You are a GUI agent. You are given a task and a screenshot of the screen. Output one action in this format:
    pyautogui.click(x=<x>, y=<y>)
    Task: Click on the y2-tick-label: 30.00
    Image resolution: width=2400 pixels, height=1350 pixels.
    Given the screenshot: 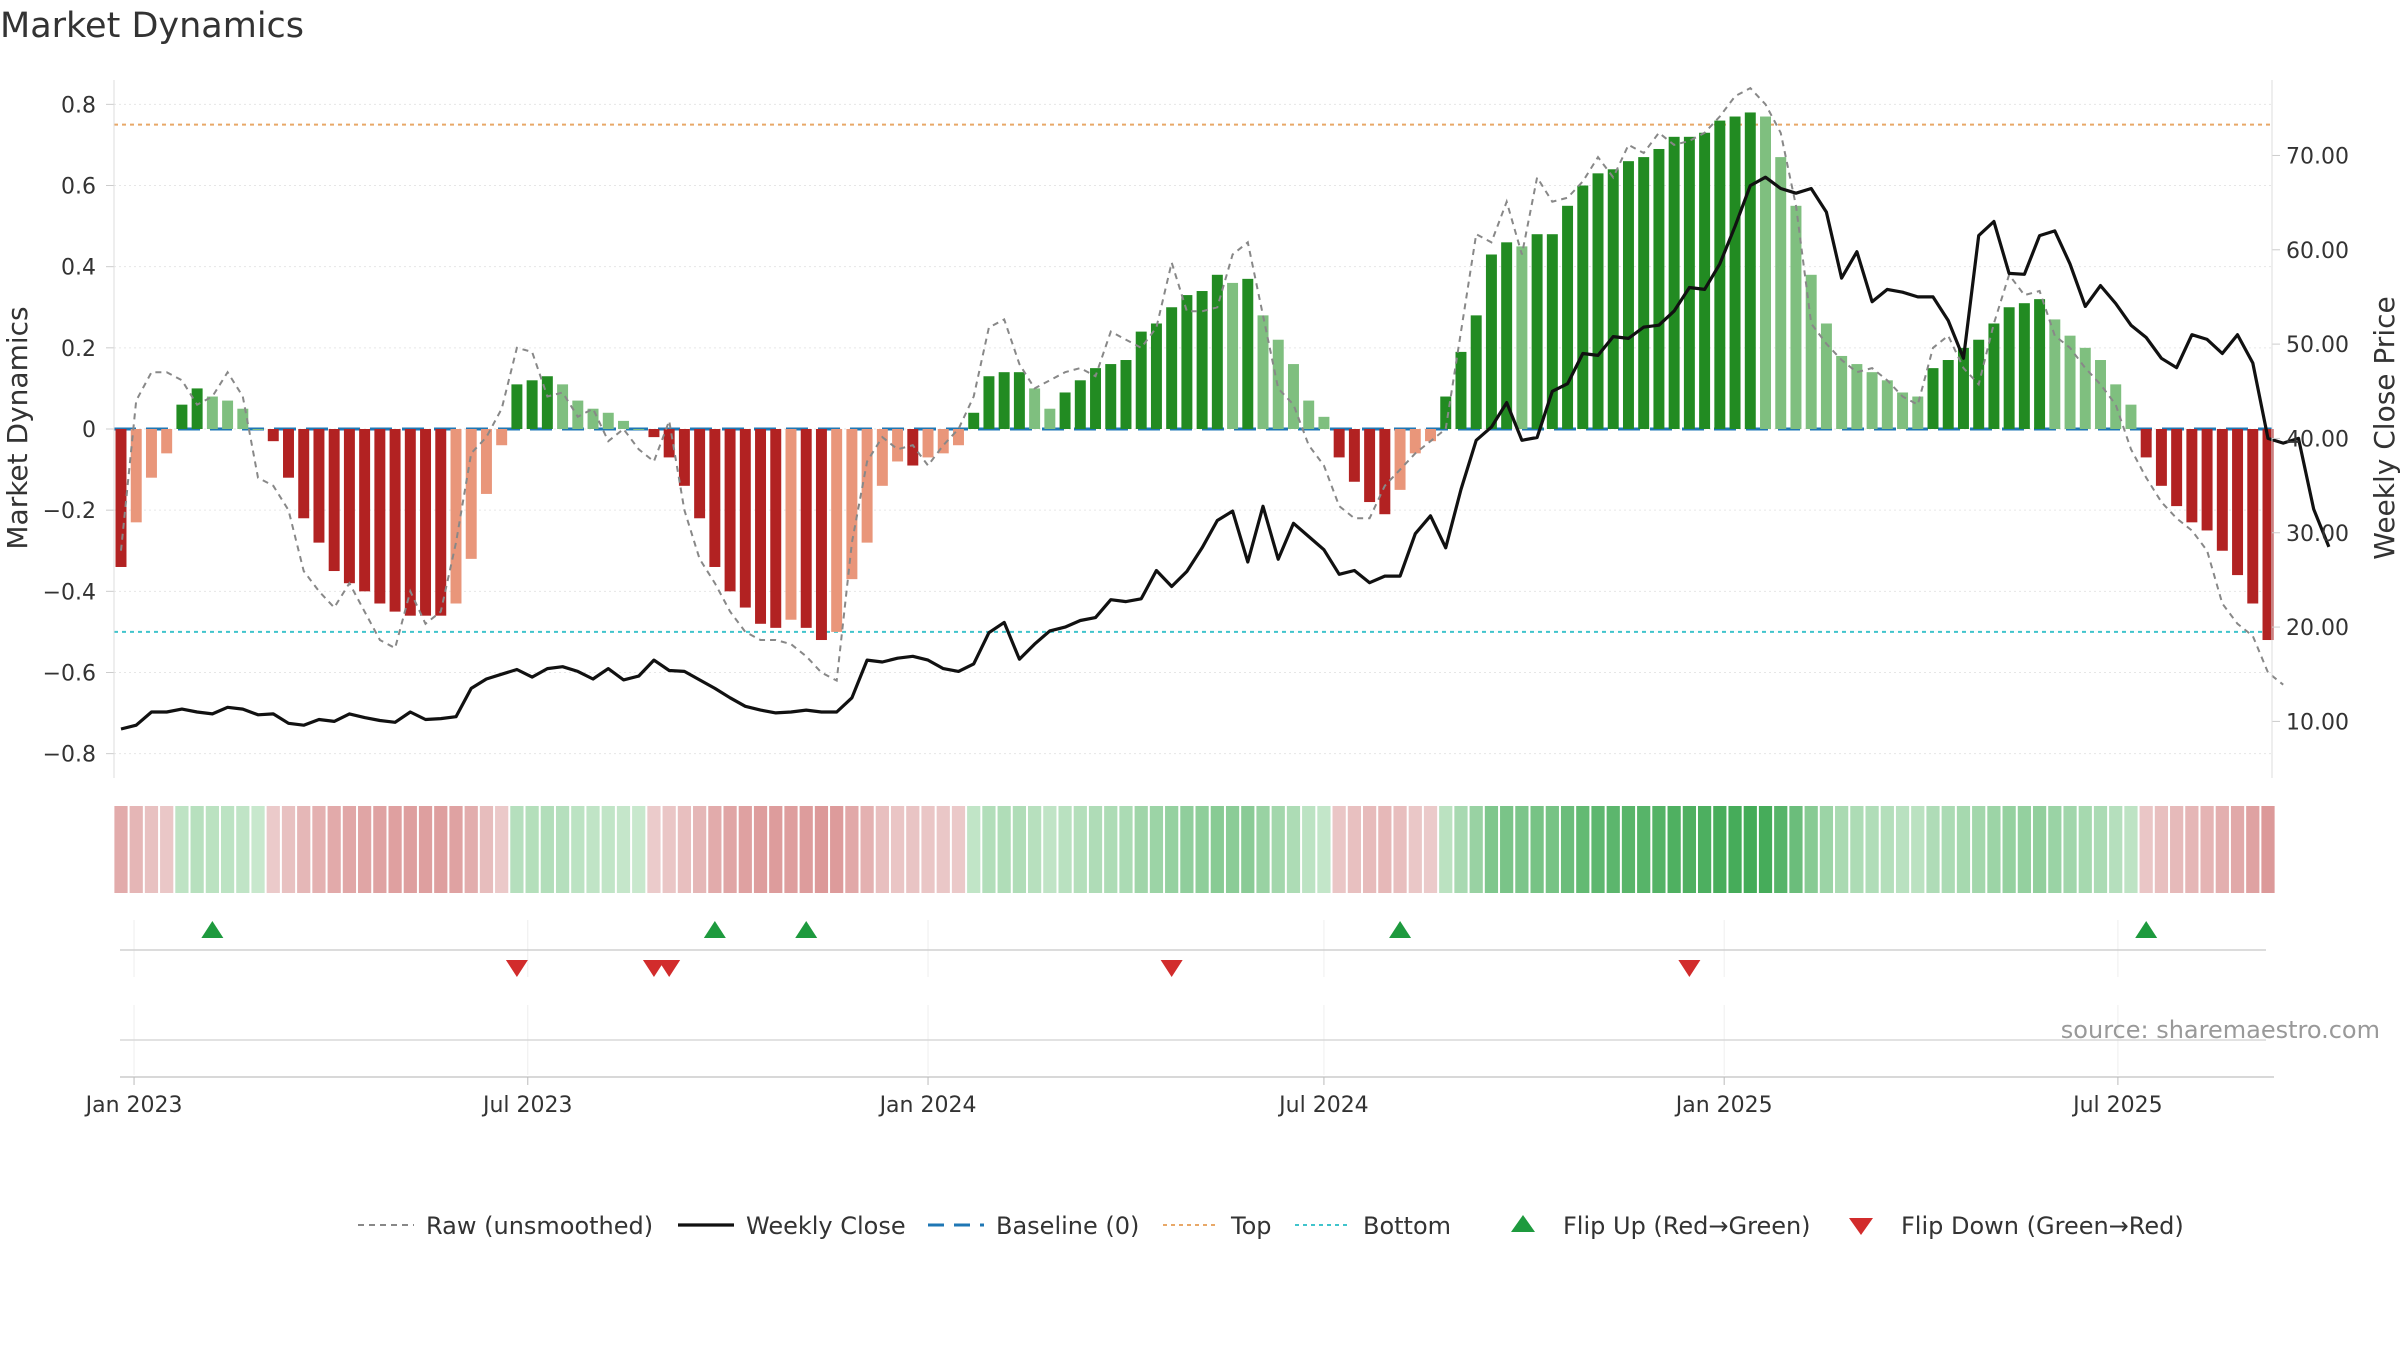 What is the action you would take?
    pyautogui.click(x=2317, y=534)
    